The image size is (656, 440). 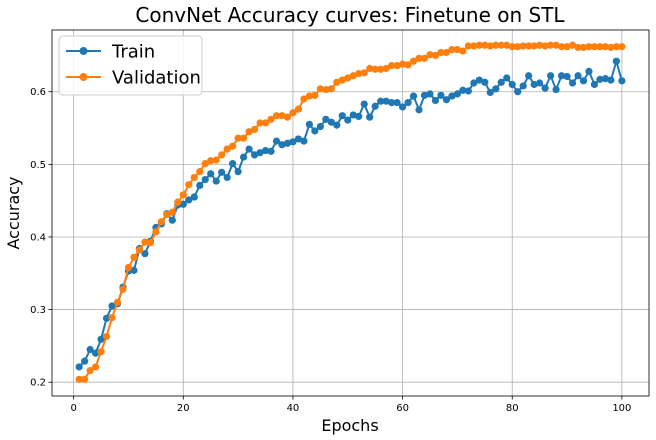 I want to click on legend-swatch-marker, so click(x=83, y=77).